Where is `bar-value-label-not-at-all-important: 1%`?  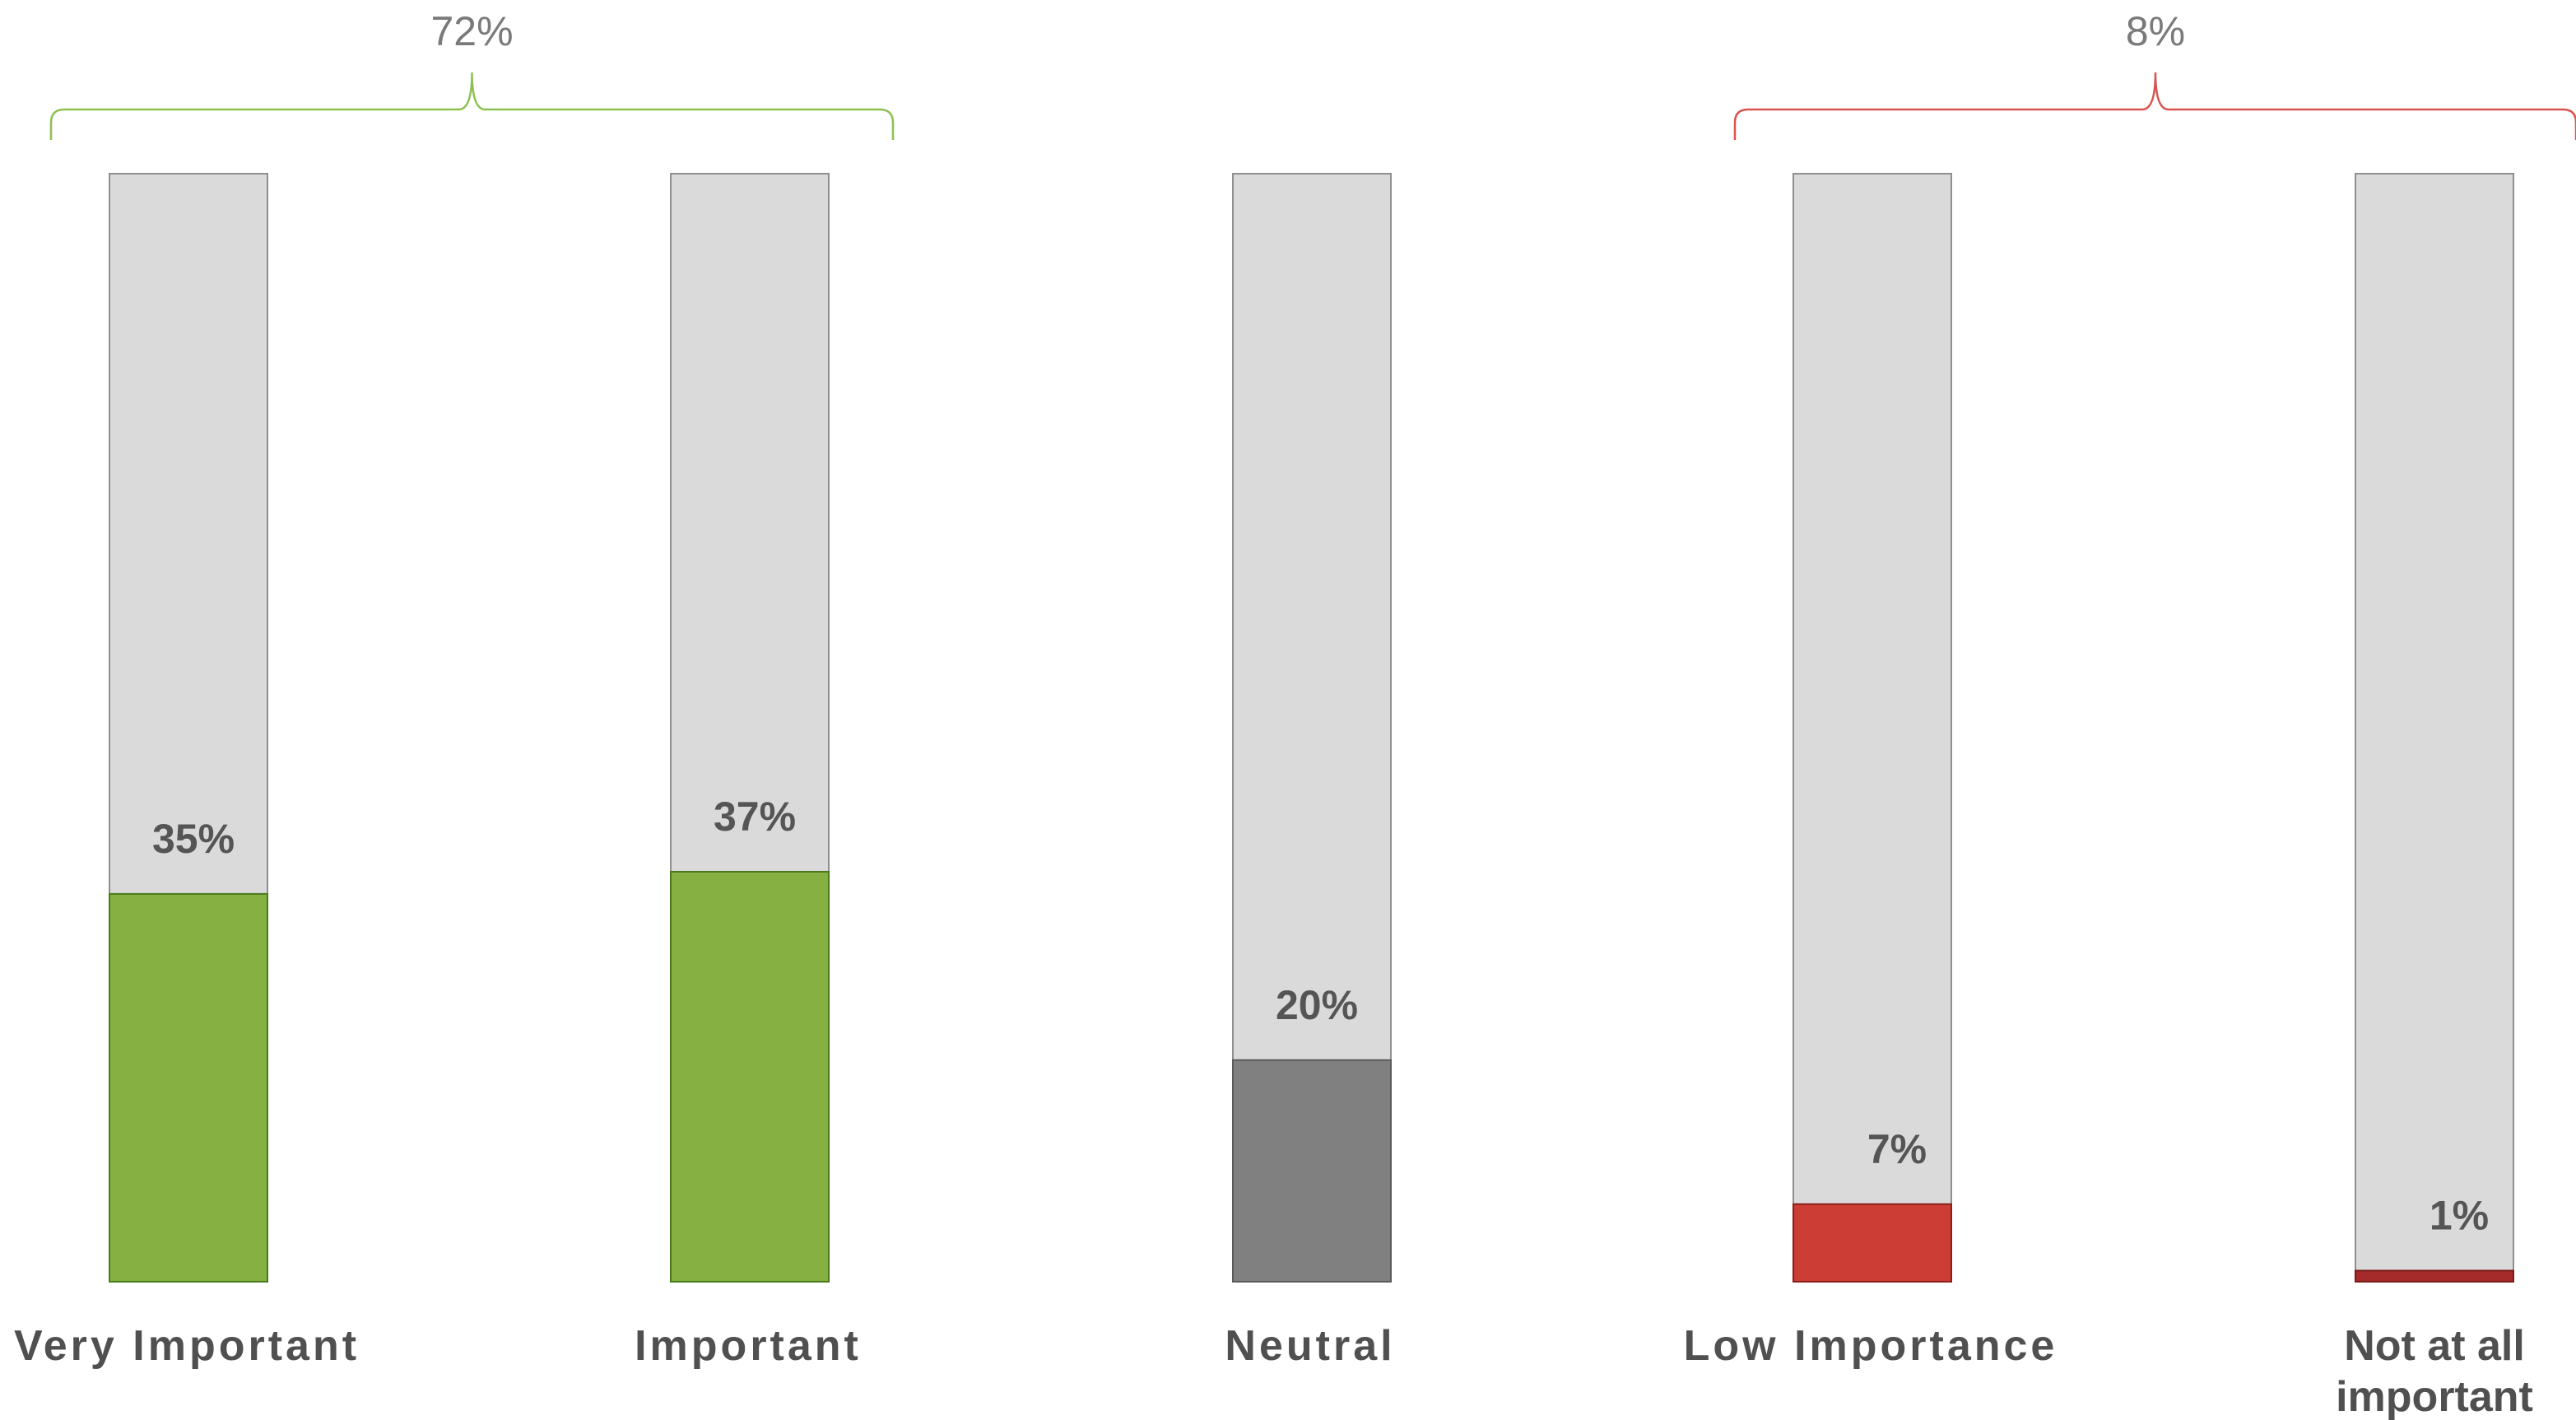
bar-value-label-not-at-all-important: 1% is located at coordinates (2459, 1216).